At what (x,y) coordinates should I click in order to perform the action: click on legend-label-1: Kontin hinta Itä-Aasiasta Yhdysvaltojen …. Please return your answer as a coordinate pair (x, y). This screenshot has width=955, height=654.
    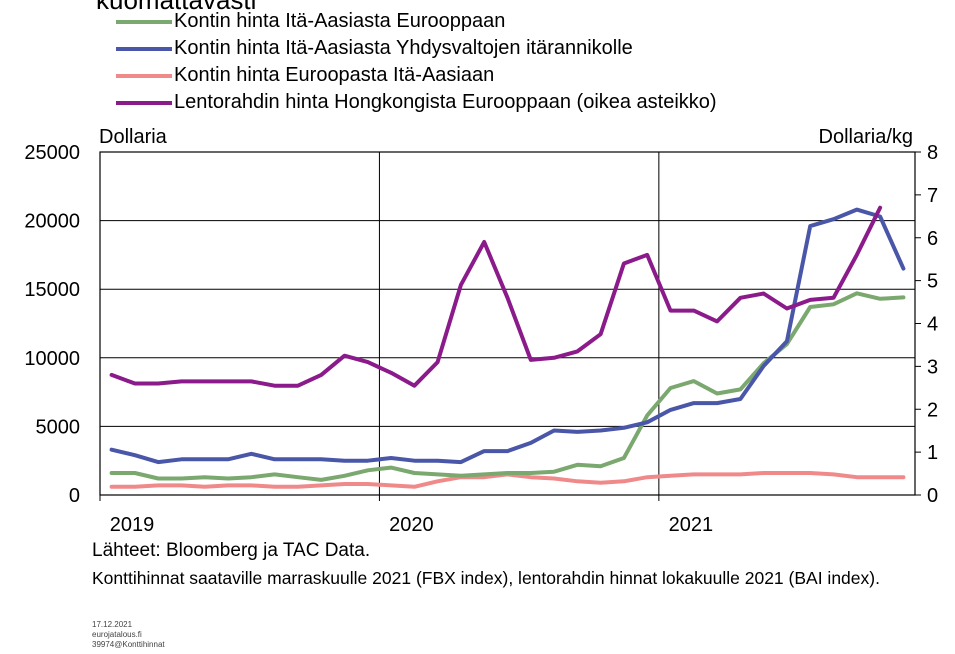
    Looking at the image, I should click on (403, 48).